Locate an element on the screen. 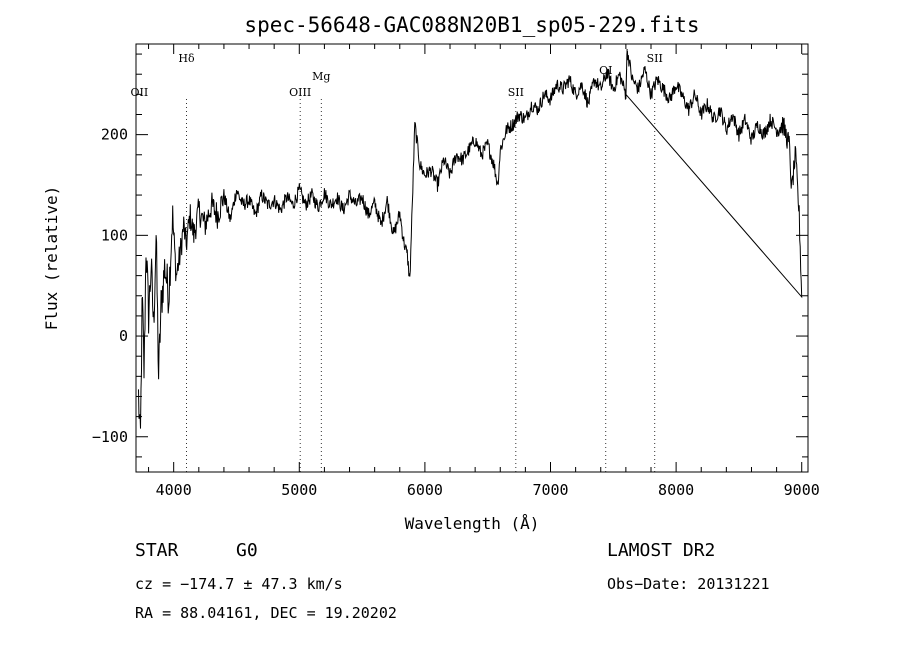 The height and width of the screenshot is (654, 900). survey-name: LAMOST DR2 is located at coordinates (661, 550).